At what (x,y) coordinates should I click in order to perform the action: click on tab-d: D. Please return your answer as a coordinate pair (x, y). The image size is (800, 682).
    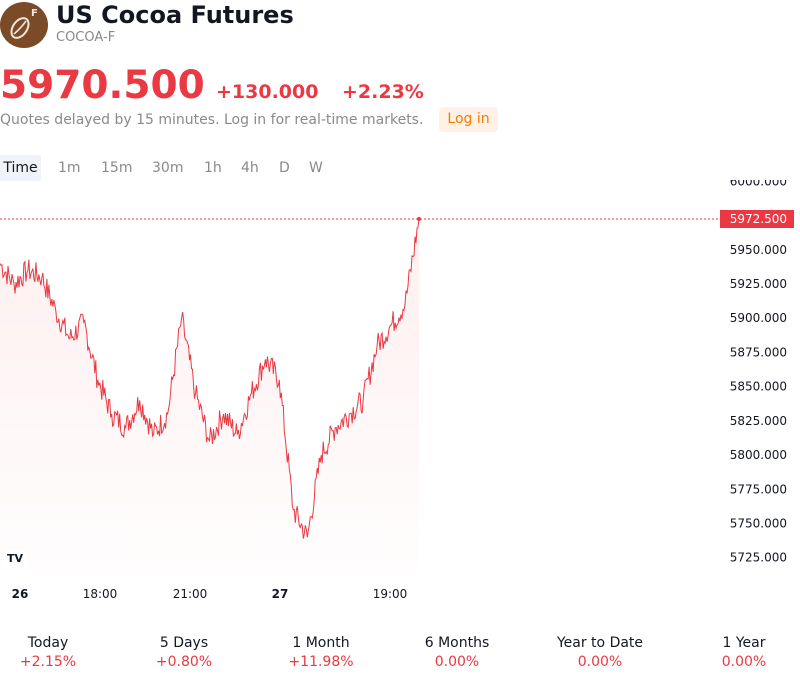
    Looking at the image, I should click on (284, 168).